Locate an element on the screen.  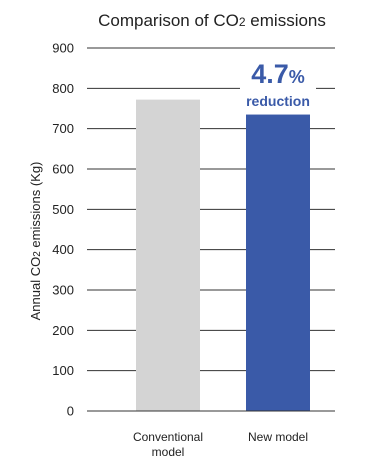
annotation-backdrop is located at coordinates (278, 86).